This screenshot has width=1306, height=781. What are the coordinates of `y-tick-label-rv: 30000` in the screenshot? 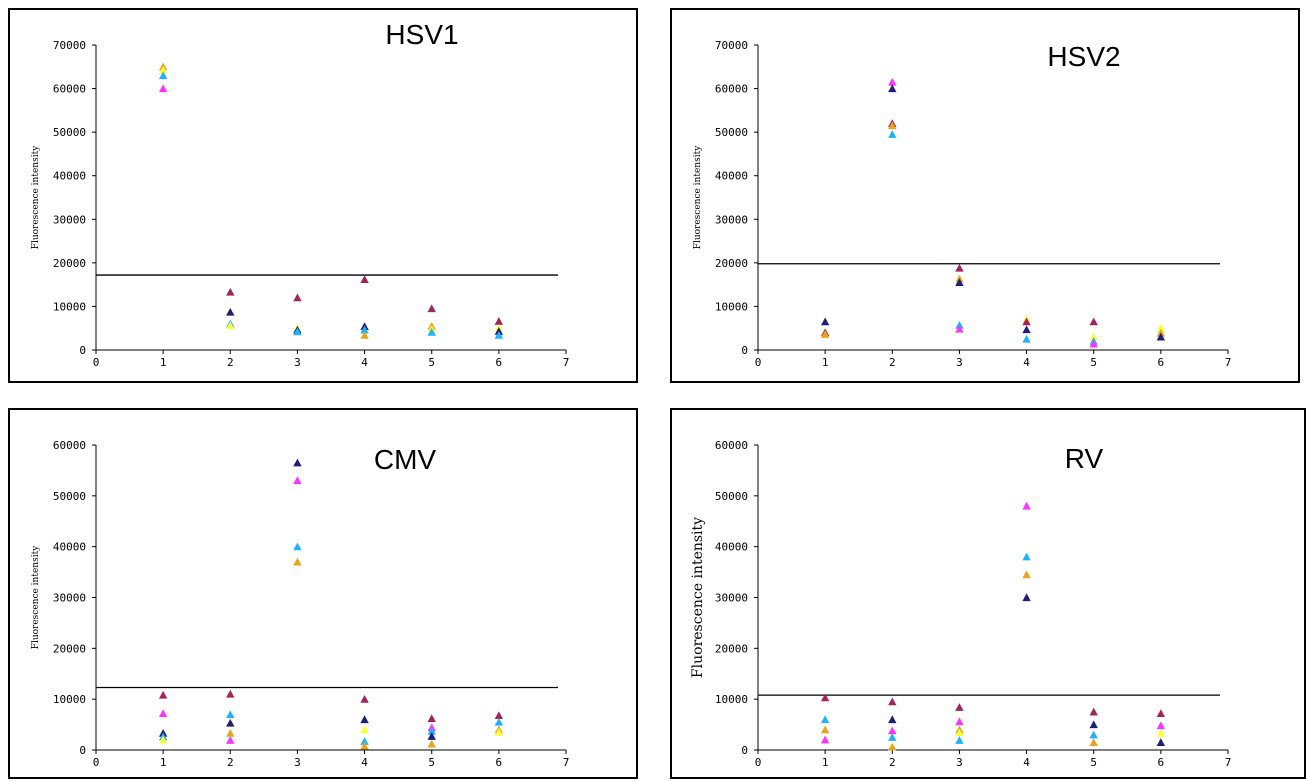 It's located at (731, 598).